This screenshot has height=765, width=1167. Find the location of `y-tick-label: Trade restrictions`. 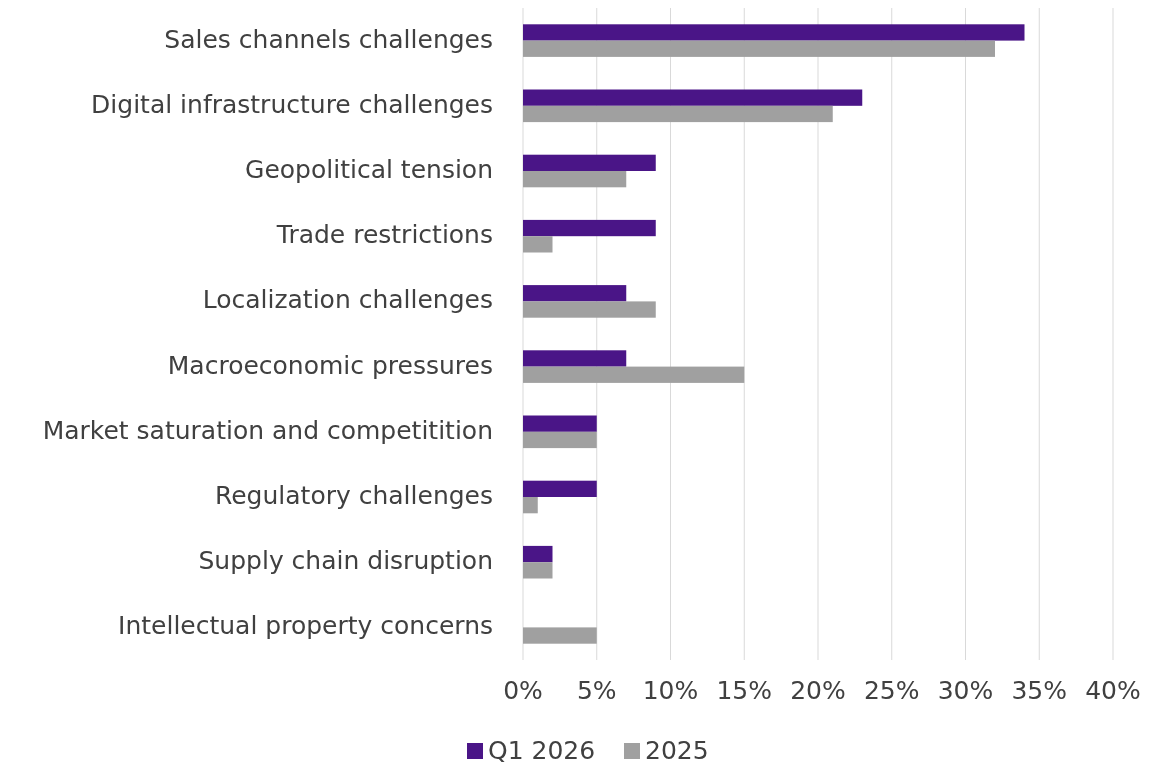

y-tick-label: Trade restrictions is located at coordinates (384, 235).